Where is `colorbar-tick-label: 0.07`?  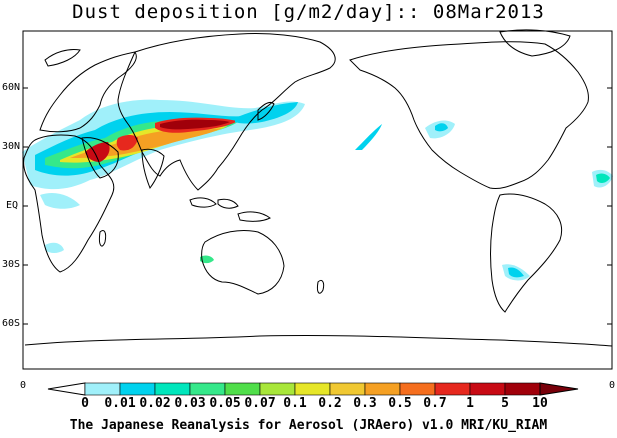
colorbar-tick-label: 0.07 is located at coordinates (260, 403).